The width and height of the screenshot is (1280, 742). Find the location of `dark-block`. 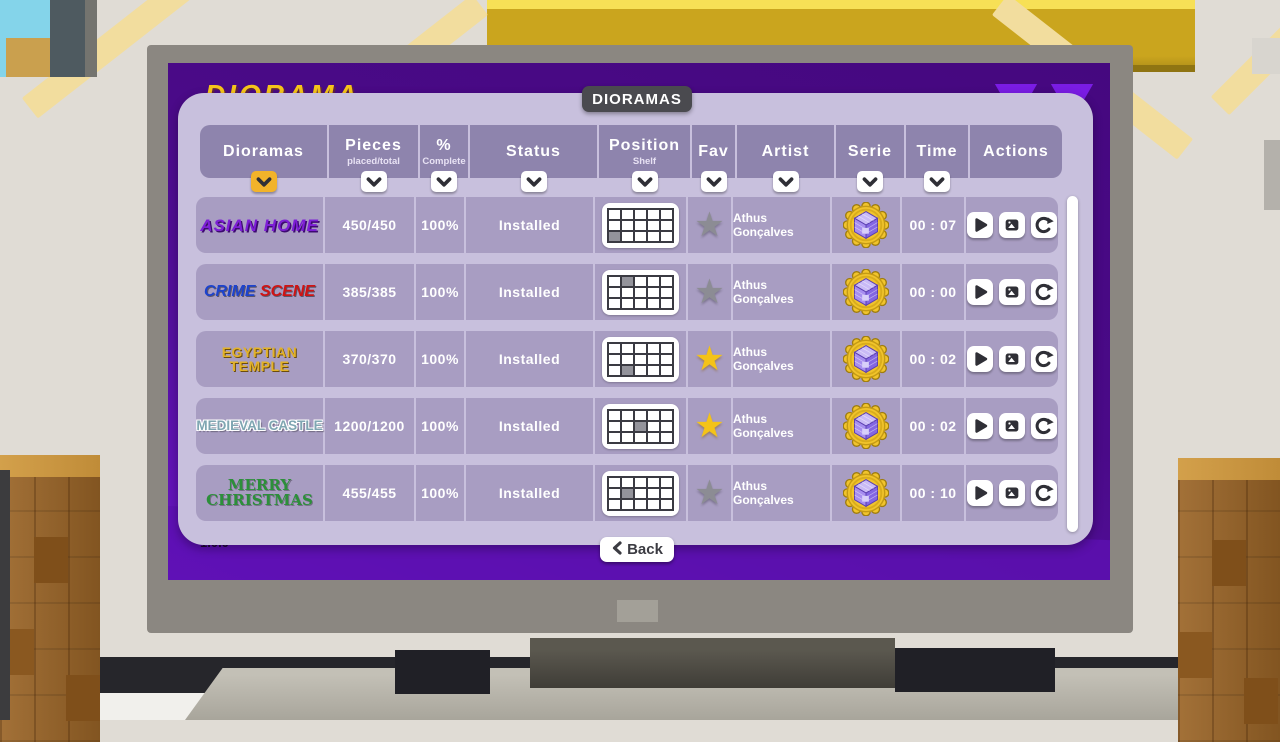

dark-block is located at coordinates (442, 672).